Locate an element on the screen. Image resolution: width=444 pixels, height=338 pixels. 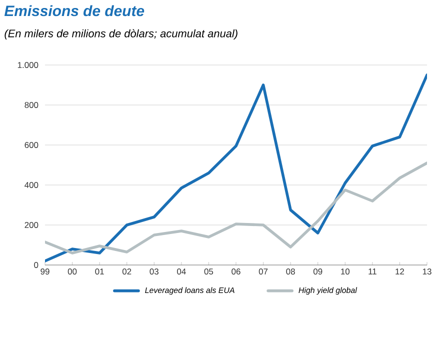
x-tick-label: 02 is located at coordinates (127, 271).